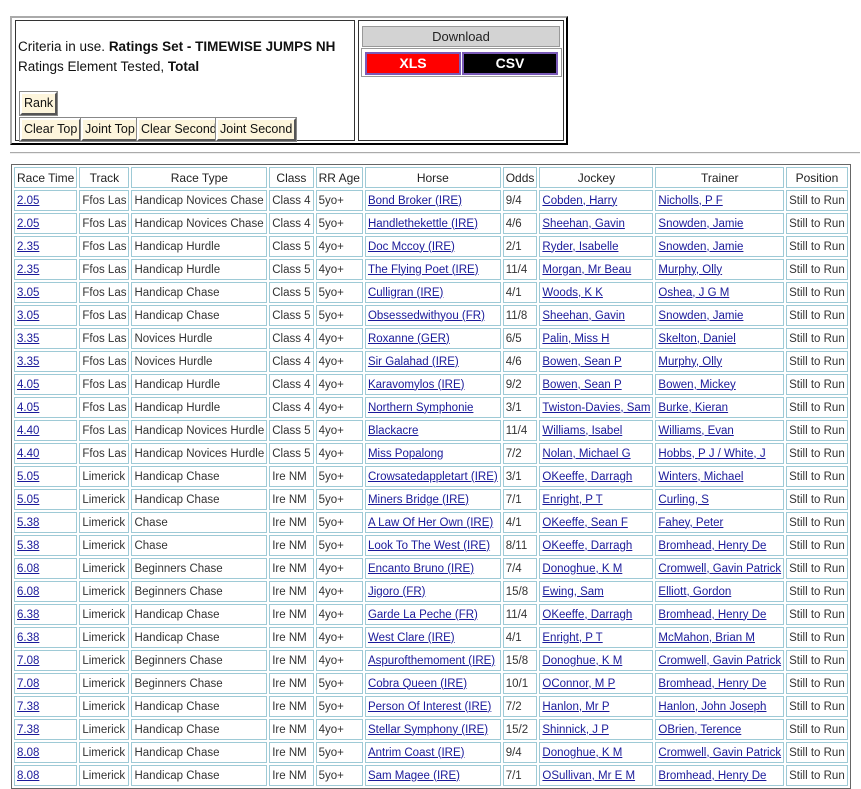 The image size is (861, 789). Describe the element at coordinates (587, 269) in the screenshot. I see `jockey-link: Morgan, Mr Beau` at that location.